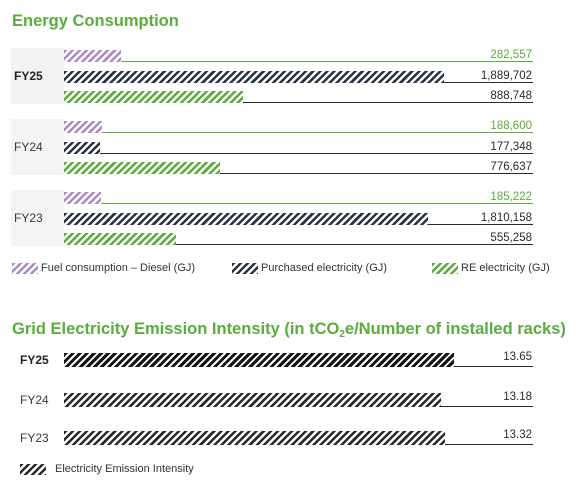  Describe the element at coordinates (153, 97) in the screenshot. I see `bar-re-electricity-gj-fy25` at that location.